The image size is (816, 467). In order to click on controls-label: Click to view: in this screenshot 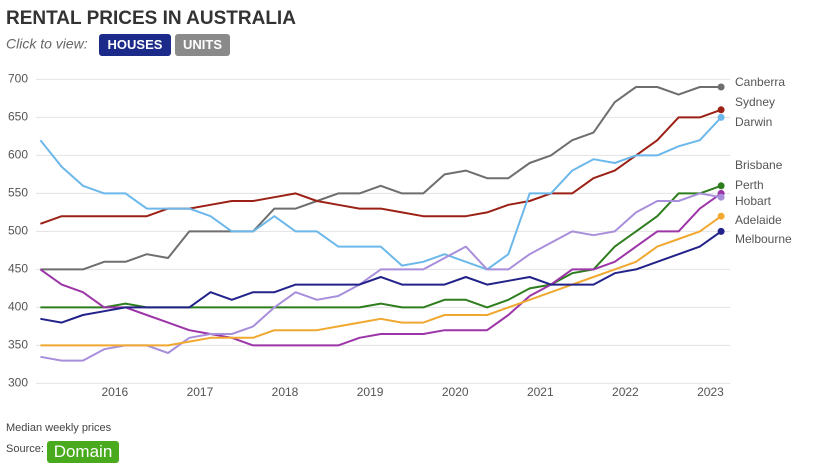, I will do `click(47, 44)`.